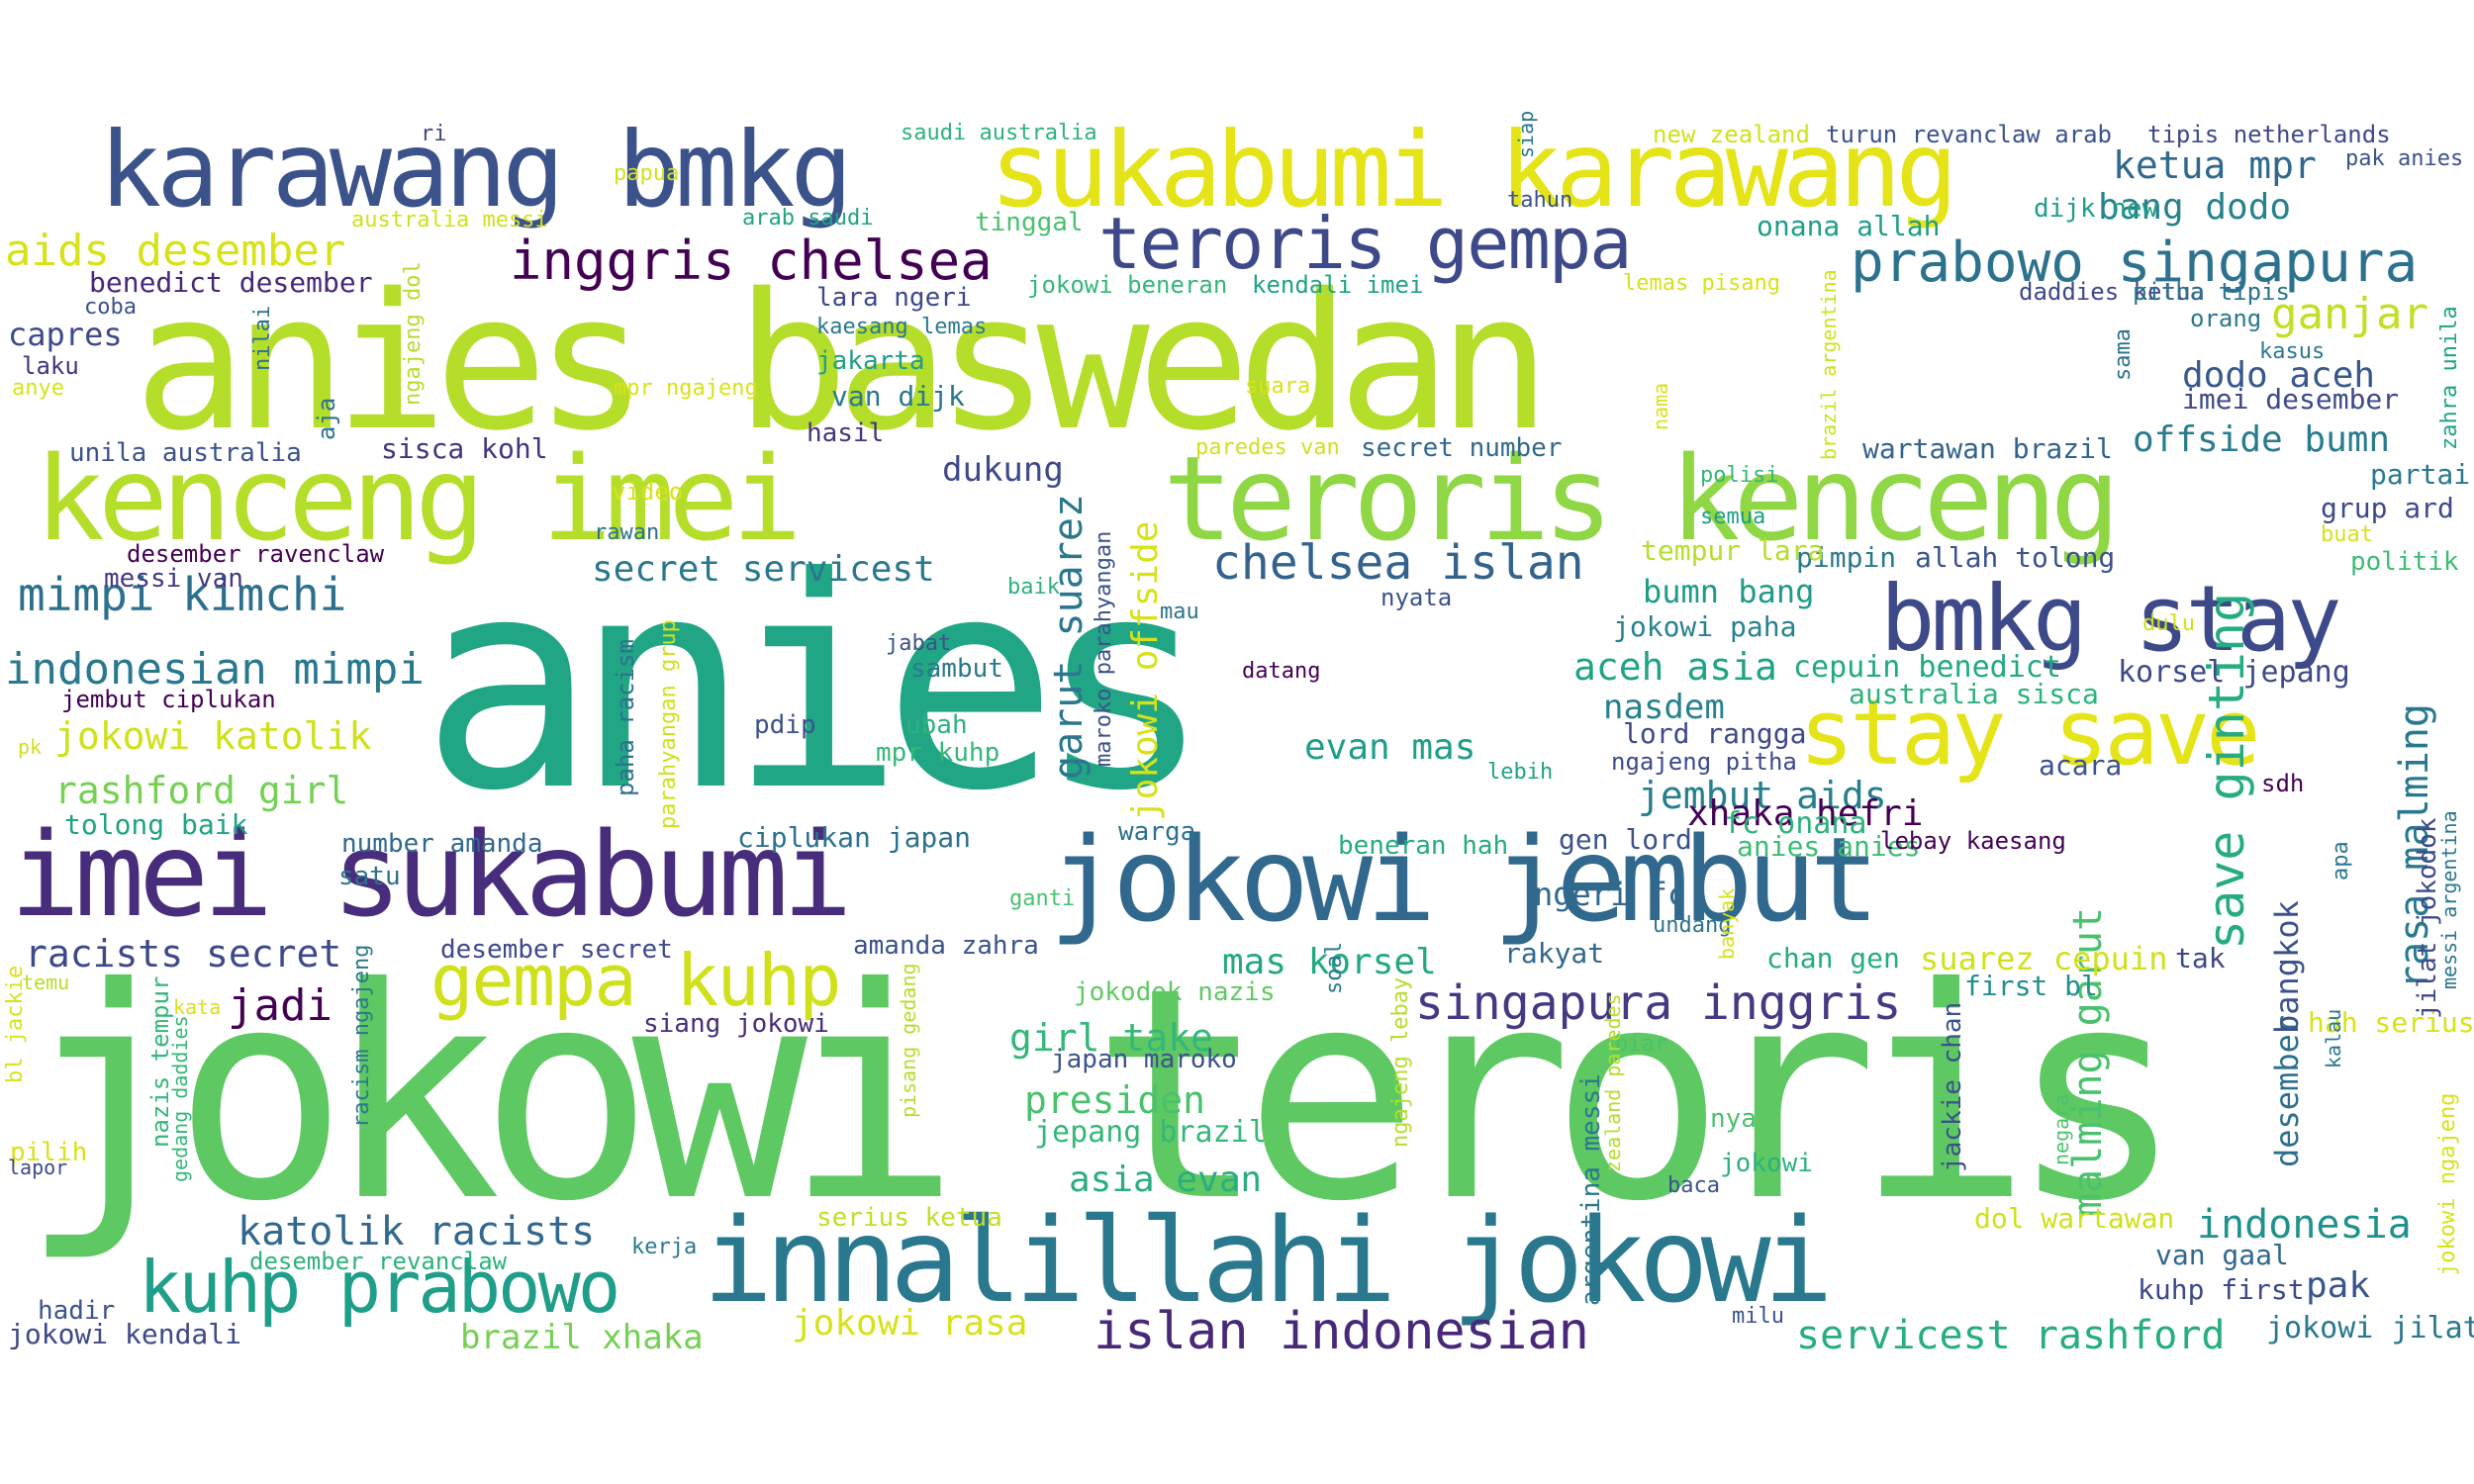 This screenshot has height=1484, width=2474. Describe the element at coordinates (1179, 612) in the screenshot. I see `word: mau` at that location.